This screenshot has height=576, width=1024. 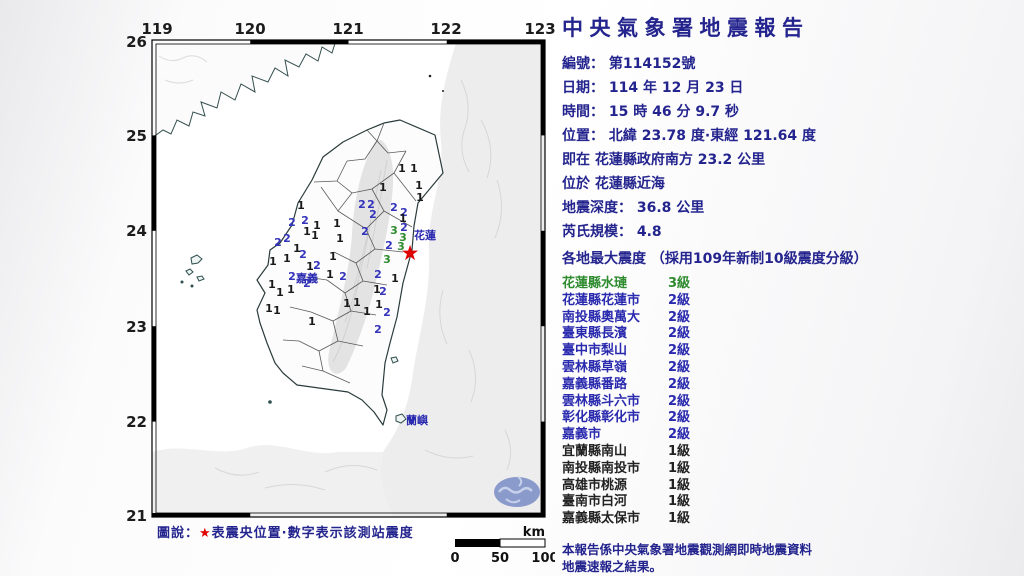 What do you see at coordinates (653, 88) in the screenshot?
I see `report-info-line: 日期： 114 年 12 月 23 日` at bounding box center [653, 88].